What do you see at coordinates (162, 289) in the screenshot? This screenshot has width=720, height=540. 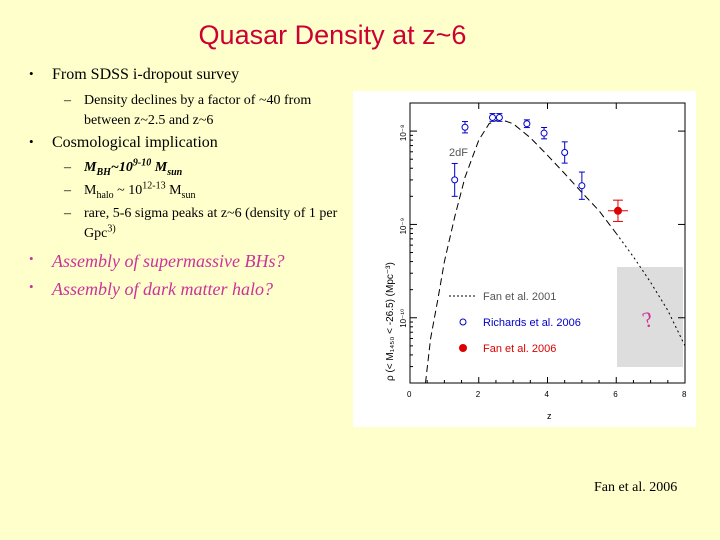 I see `bullet-text: Assembly of dark matter halo?` at bounding box center [162, 289].